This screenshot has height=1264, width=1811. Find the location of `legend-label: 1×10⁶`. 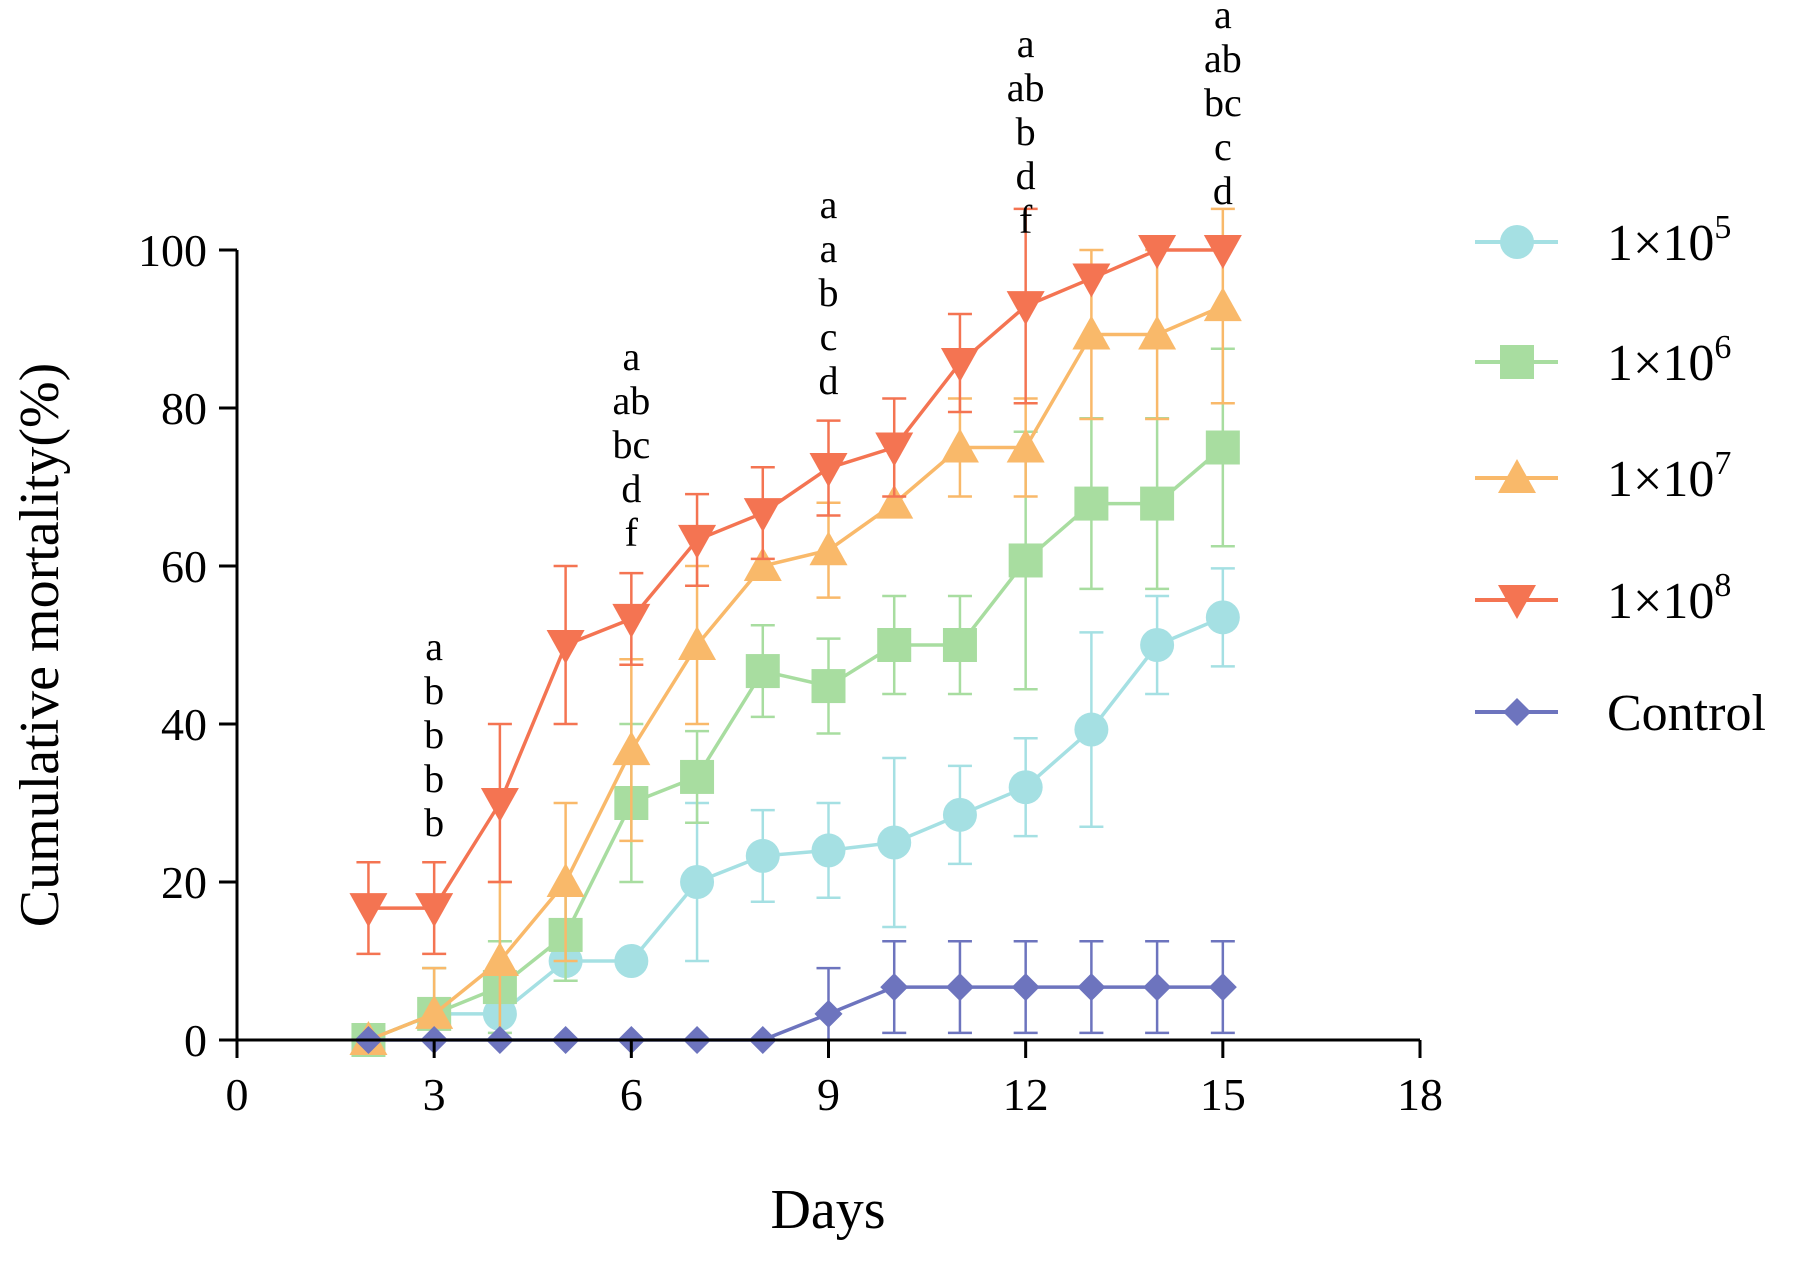

legend-label: 1×10⁶ is located at coordinates (1669, 360).